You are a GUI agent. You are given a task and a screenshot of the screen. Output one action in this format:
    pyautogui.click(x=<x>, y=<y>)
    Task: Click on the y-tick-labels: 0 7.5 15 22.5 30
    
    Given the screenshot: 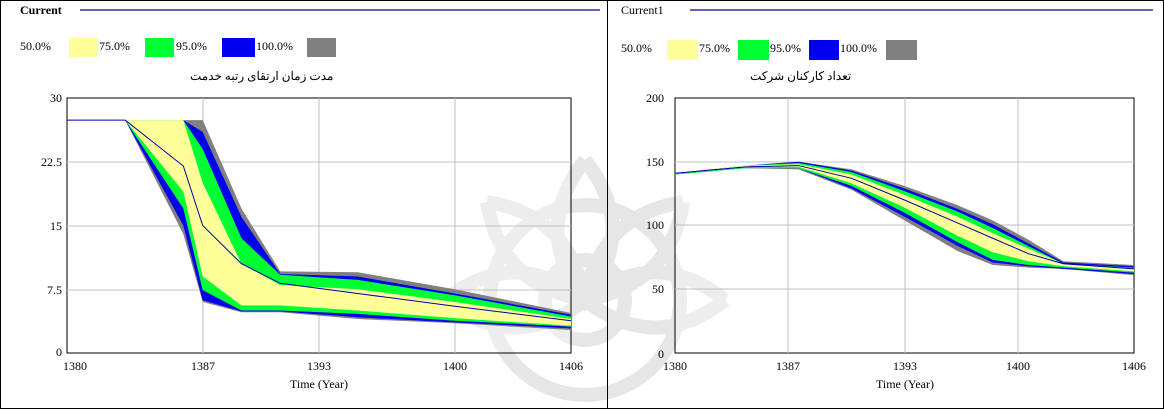 What is the action you would take?
    pyautogui.click(x=51, y=225)
    